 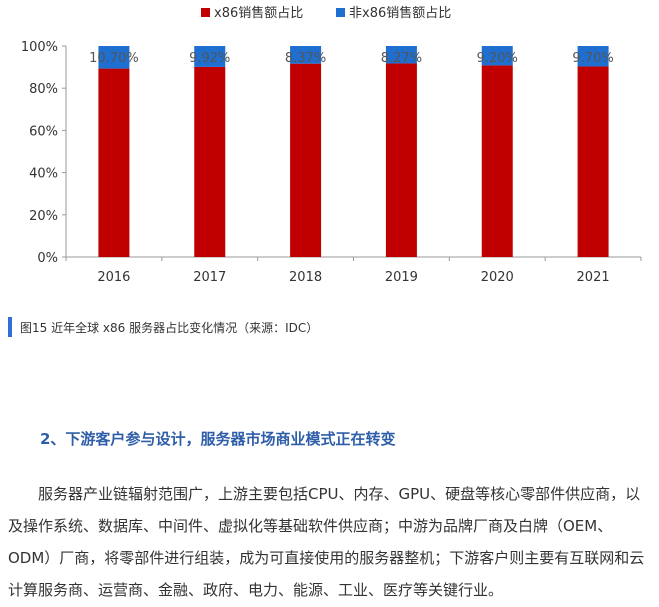 What do you see at coordinates (209, 277) in the screenshot?
I see `x-tick-label: 2017` at bounding box center [209, 277].